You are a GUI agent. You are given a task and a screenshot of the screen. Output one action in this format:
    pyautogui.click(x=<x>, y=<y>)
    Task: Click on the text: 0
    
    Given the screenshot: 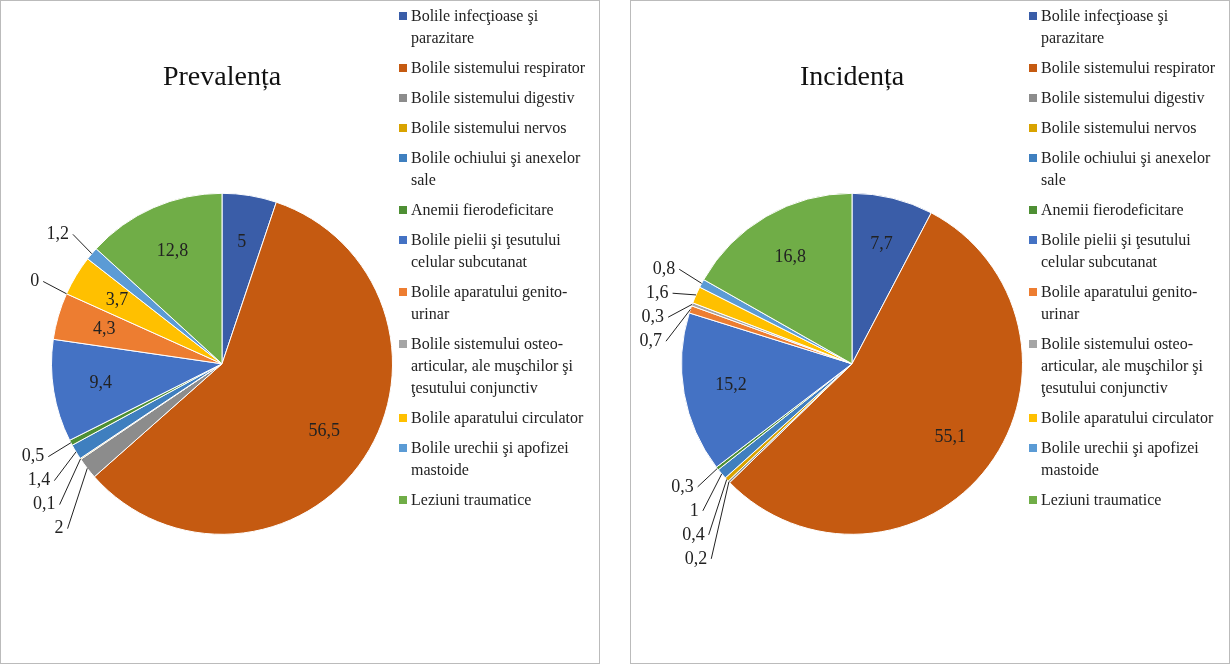 What is the action you would take?
    pyautogui.click(x=35, y=280)
    